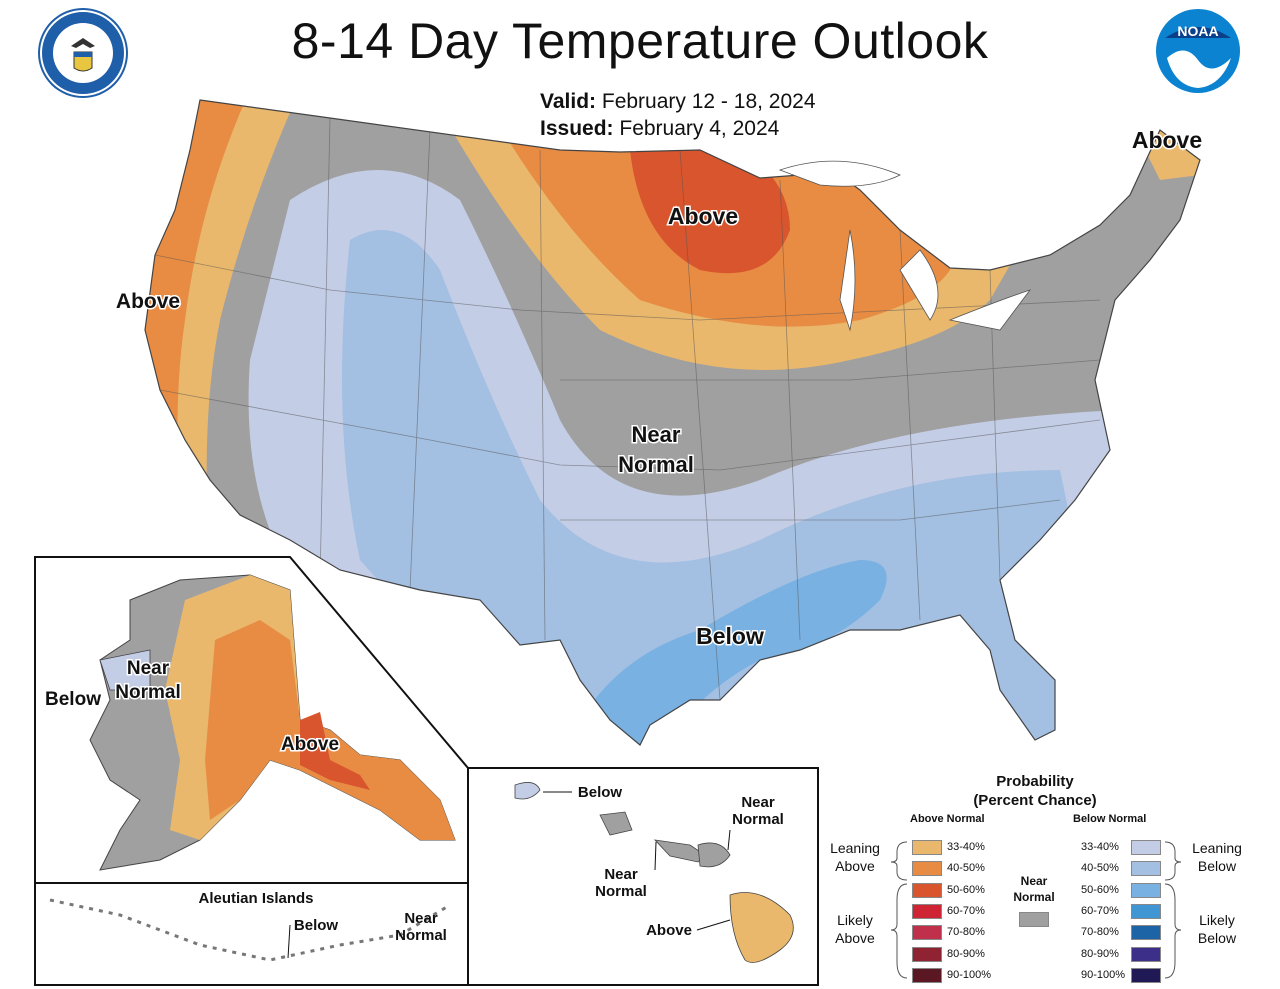 This screenshot has width=1280, height=989. I want to click on label-hawaii-near-2-line2: Normal, so click(621, 891).